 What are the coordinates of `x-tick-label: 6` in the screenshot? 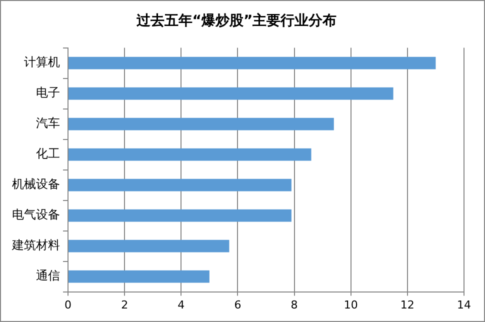 It's located at (238, 305).